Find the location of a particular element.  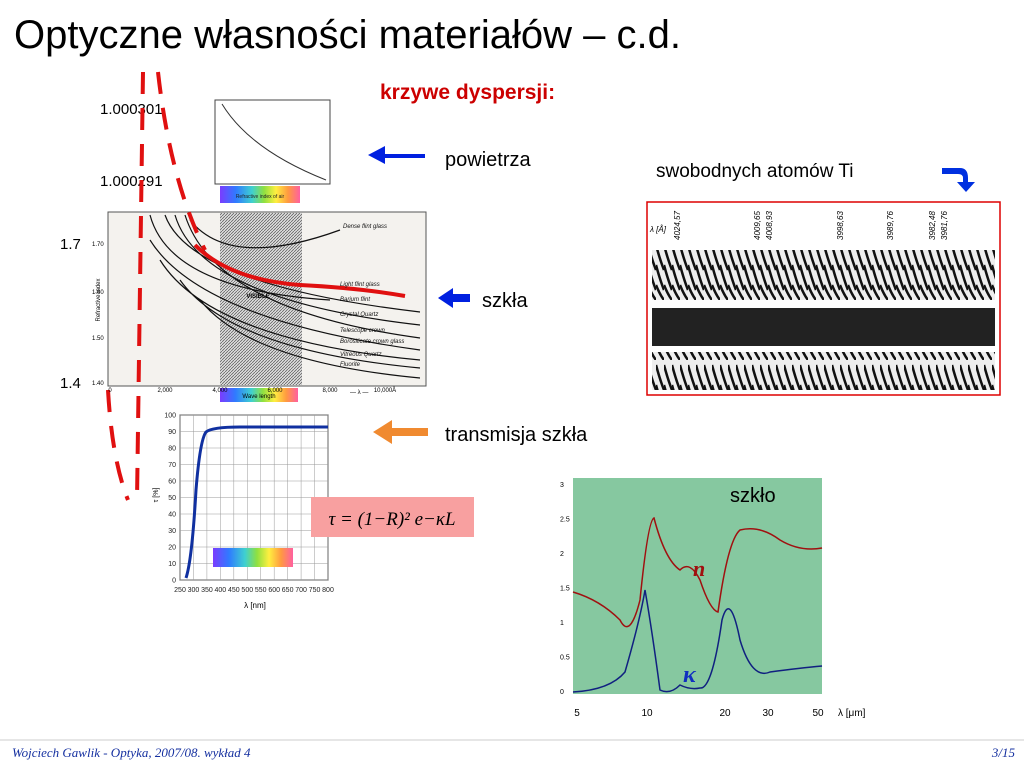

y-tick-label: 1 is located at coordinates (562, 623).